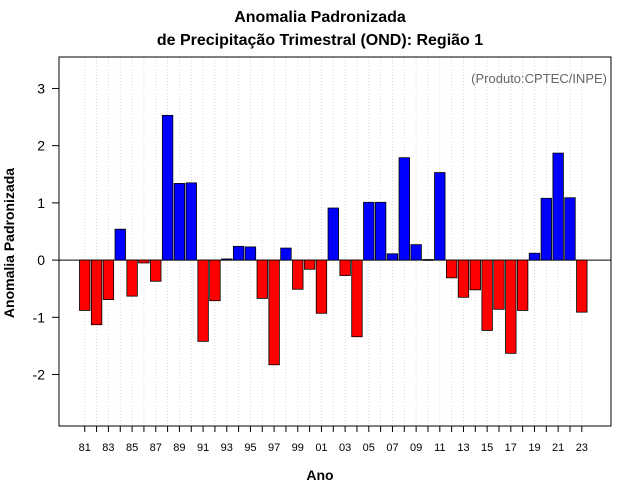 The image size is (640, 500). Describe the element at coordinates (463, 448) in the screenshot. I see `x-tick-label: 13` at that location.